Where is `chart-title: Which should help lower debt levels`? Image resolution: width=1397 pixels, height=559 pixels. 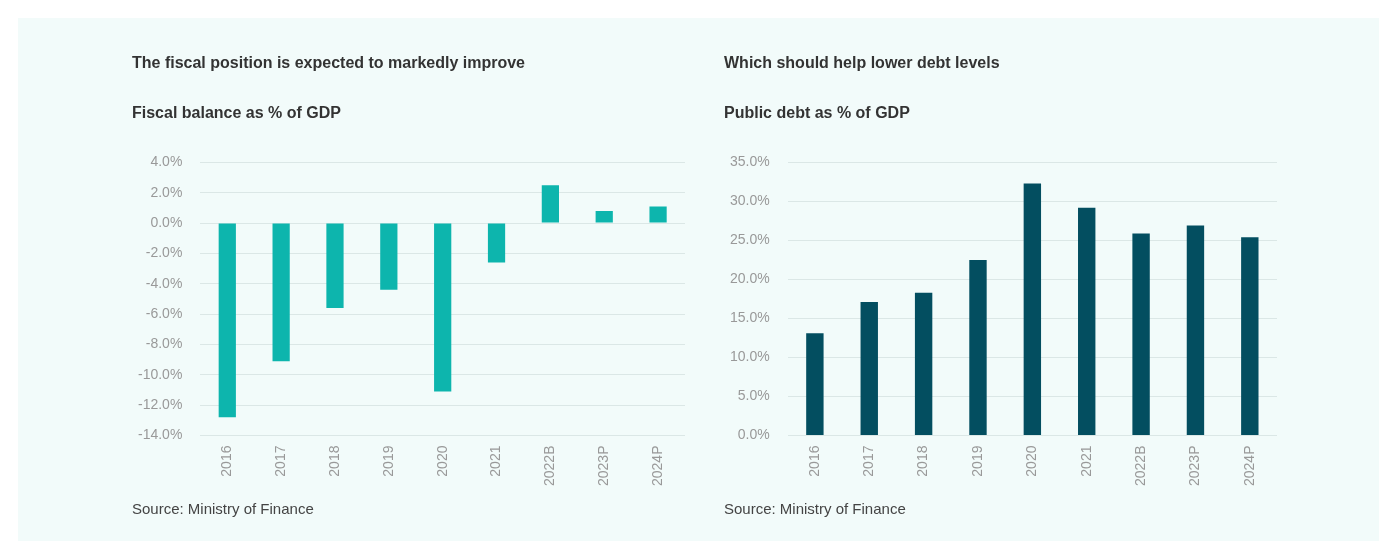
chart-title: Which should help lower debt levels is located at coordinates (862, 63).